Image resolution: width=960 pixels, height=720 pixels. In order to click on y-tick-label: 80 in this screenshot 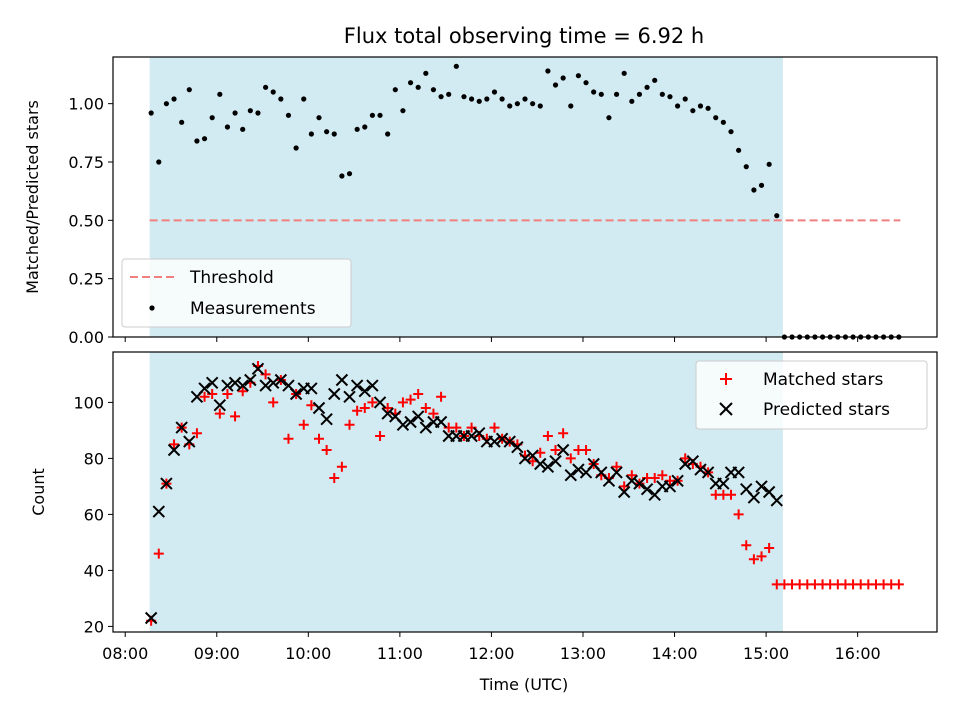, I will do `click(94, 458)`.